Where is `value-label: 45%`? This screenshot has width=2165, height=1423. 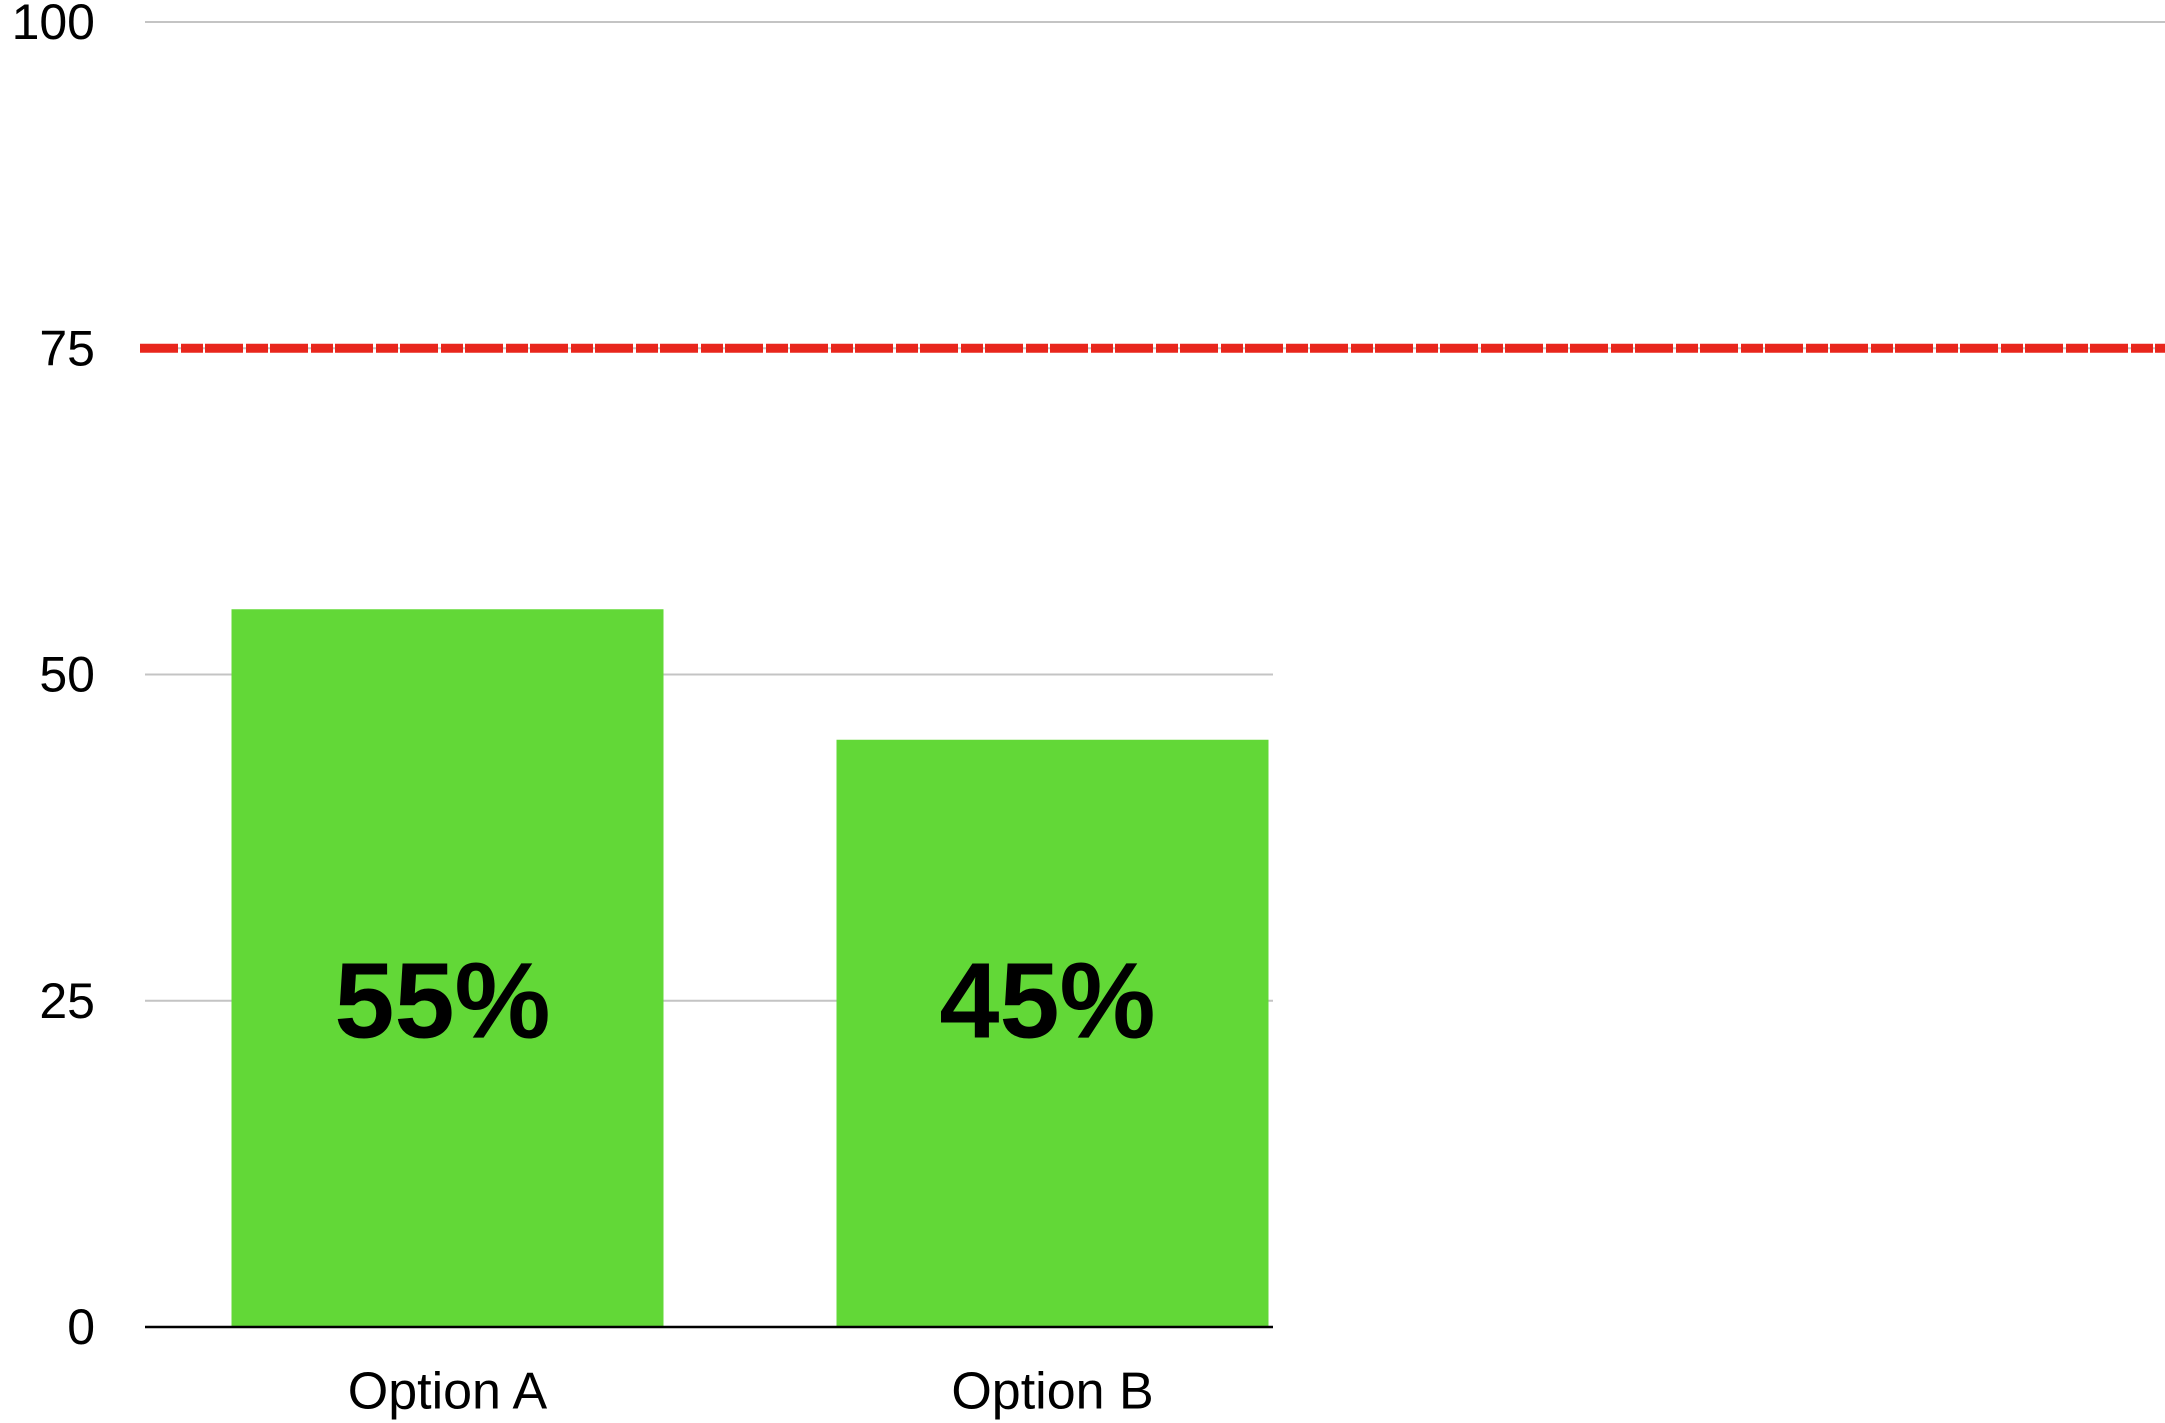
value-label: 45% is located at coordinates (1047, 999).